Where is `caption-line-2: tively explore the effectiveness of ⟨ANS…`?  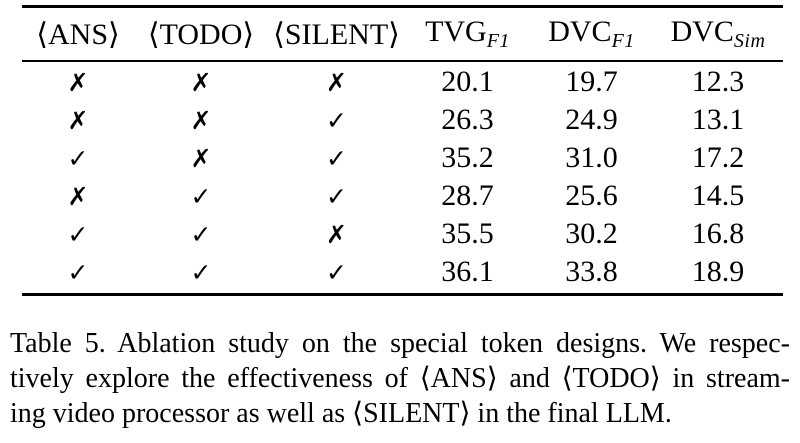
caption-line-2: tively explore the effectiveness of ⟨ANS… is located at coordinates (400, 378).